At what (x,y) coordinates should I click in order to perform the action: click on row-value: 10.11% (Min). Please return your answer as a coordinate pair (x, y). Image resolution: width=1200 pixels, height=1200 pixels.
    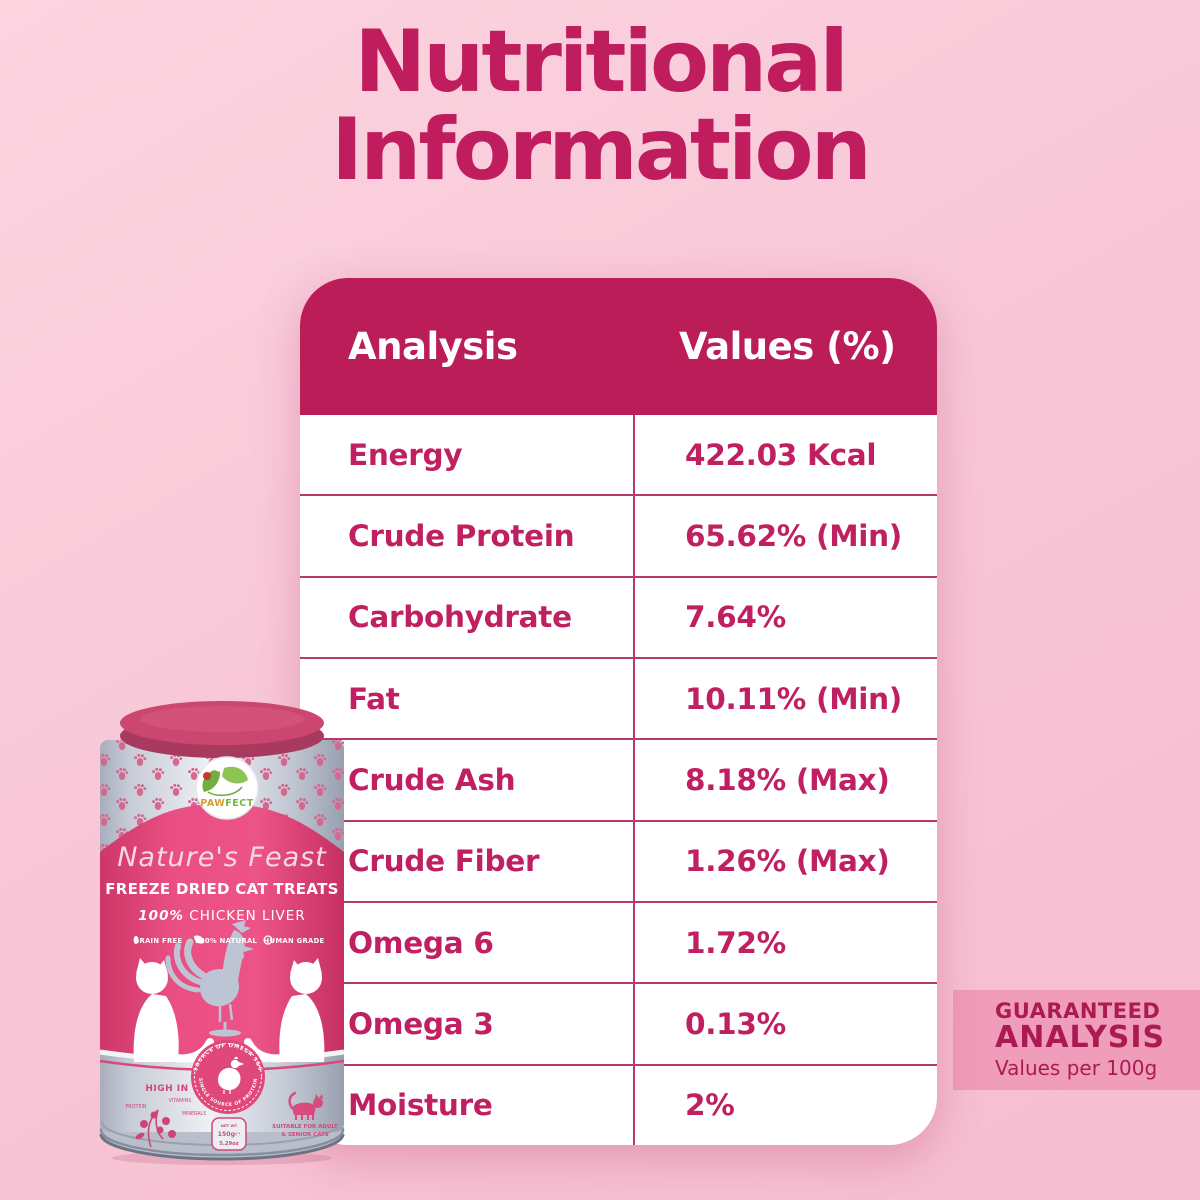
    Looking at the image, I should click on (785, 698).